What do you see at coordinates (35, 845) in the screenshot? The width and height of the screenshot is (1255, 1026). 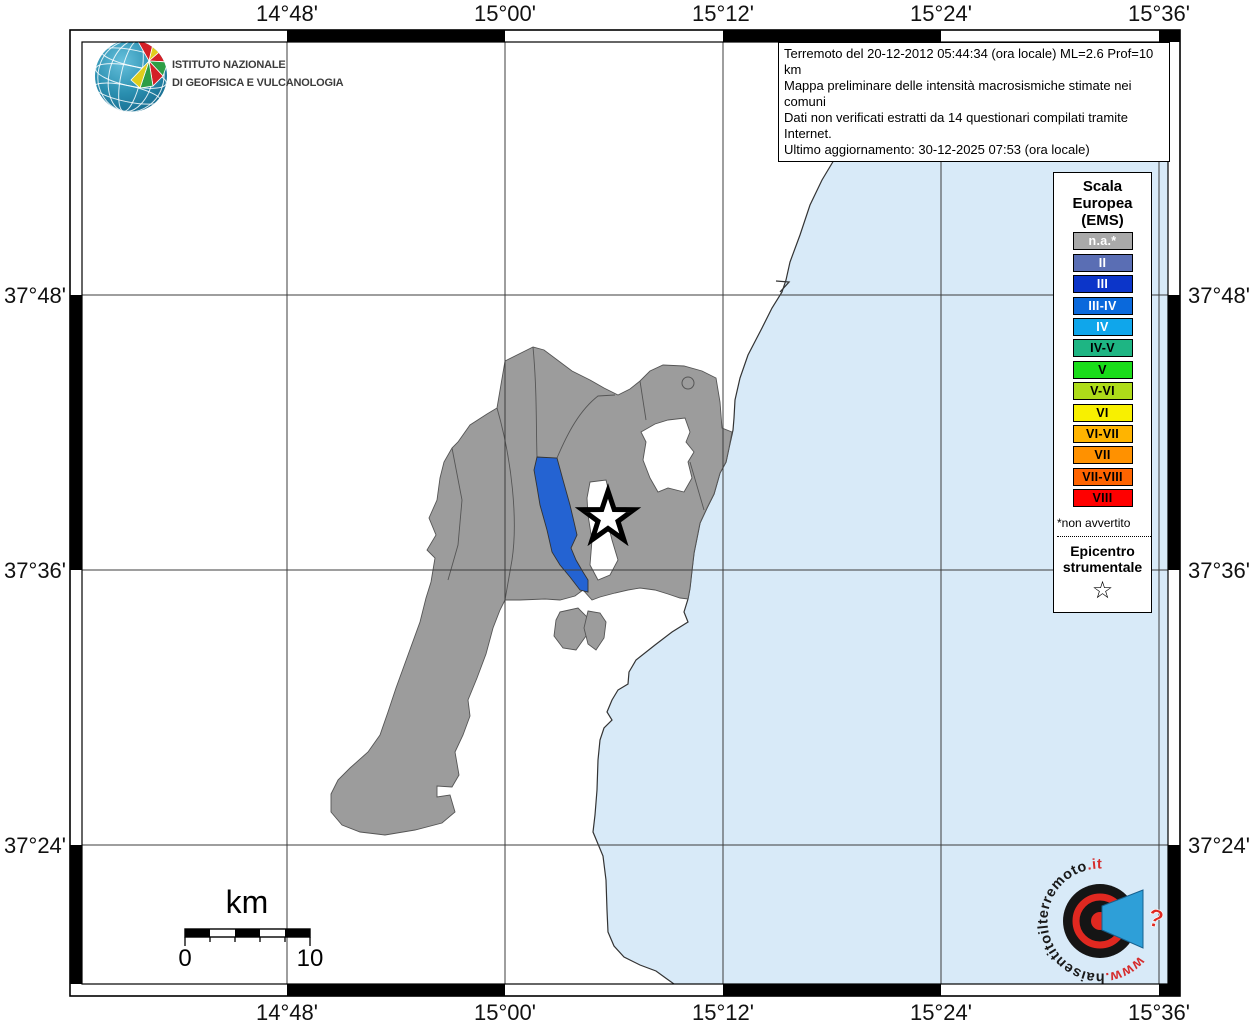 I see `lat-label-left-2: 37°24'` at bounding box center [35, 845].